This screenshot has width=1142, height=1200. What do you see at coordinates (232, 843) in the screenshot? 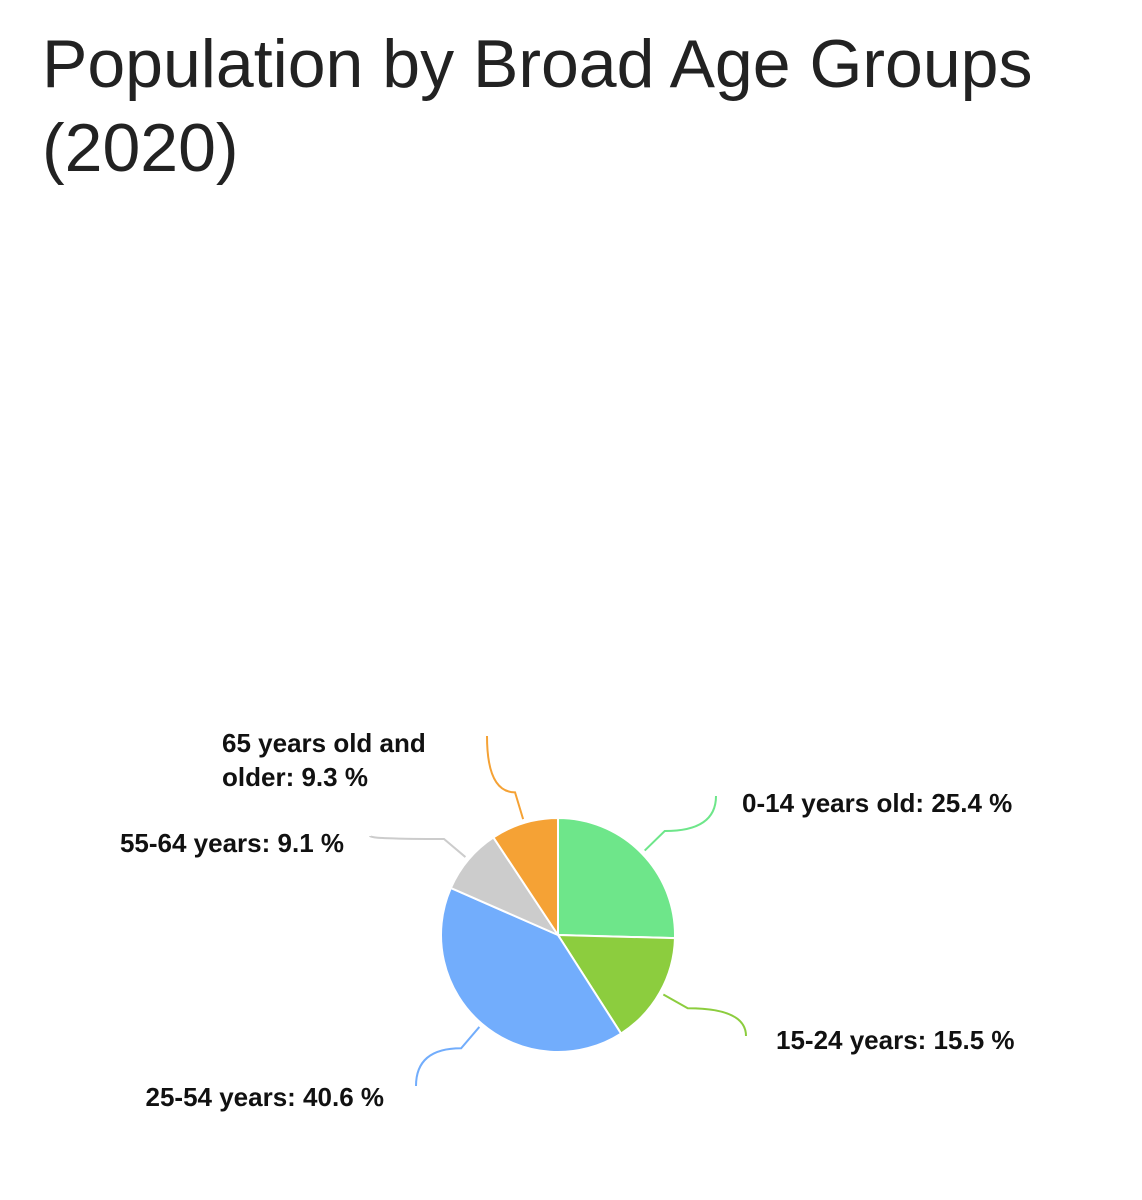
I see `data-label-55-64-years: 55-64 years: 9.1 %` at bounding box center [232, 843].